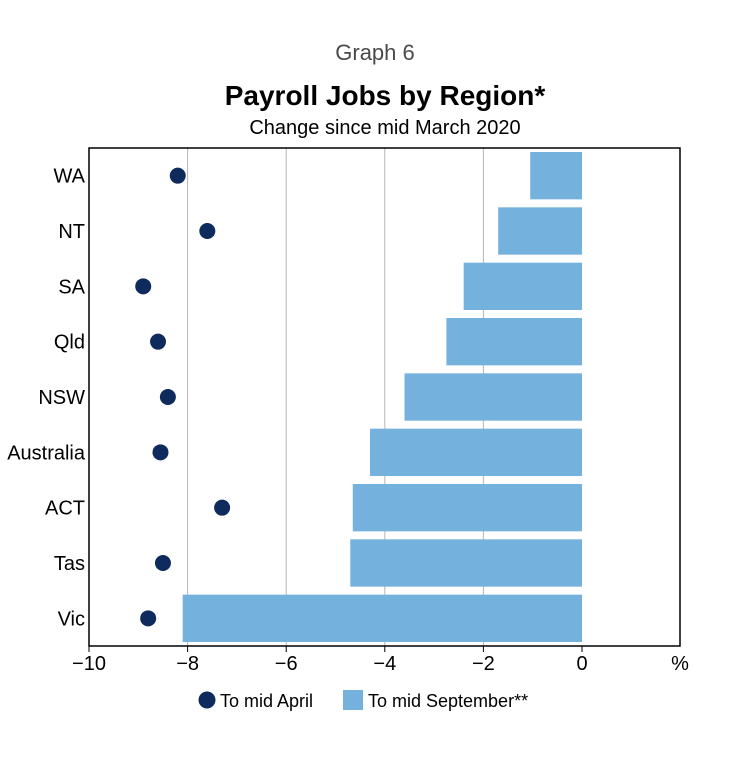  Describe the element at coordinates (266, 701) in the screenshot. I see `legend-label-april: To mid April` at that location.